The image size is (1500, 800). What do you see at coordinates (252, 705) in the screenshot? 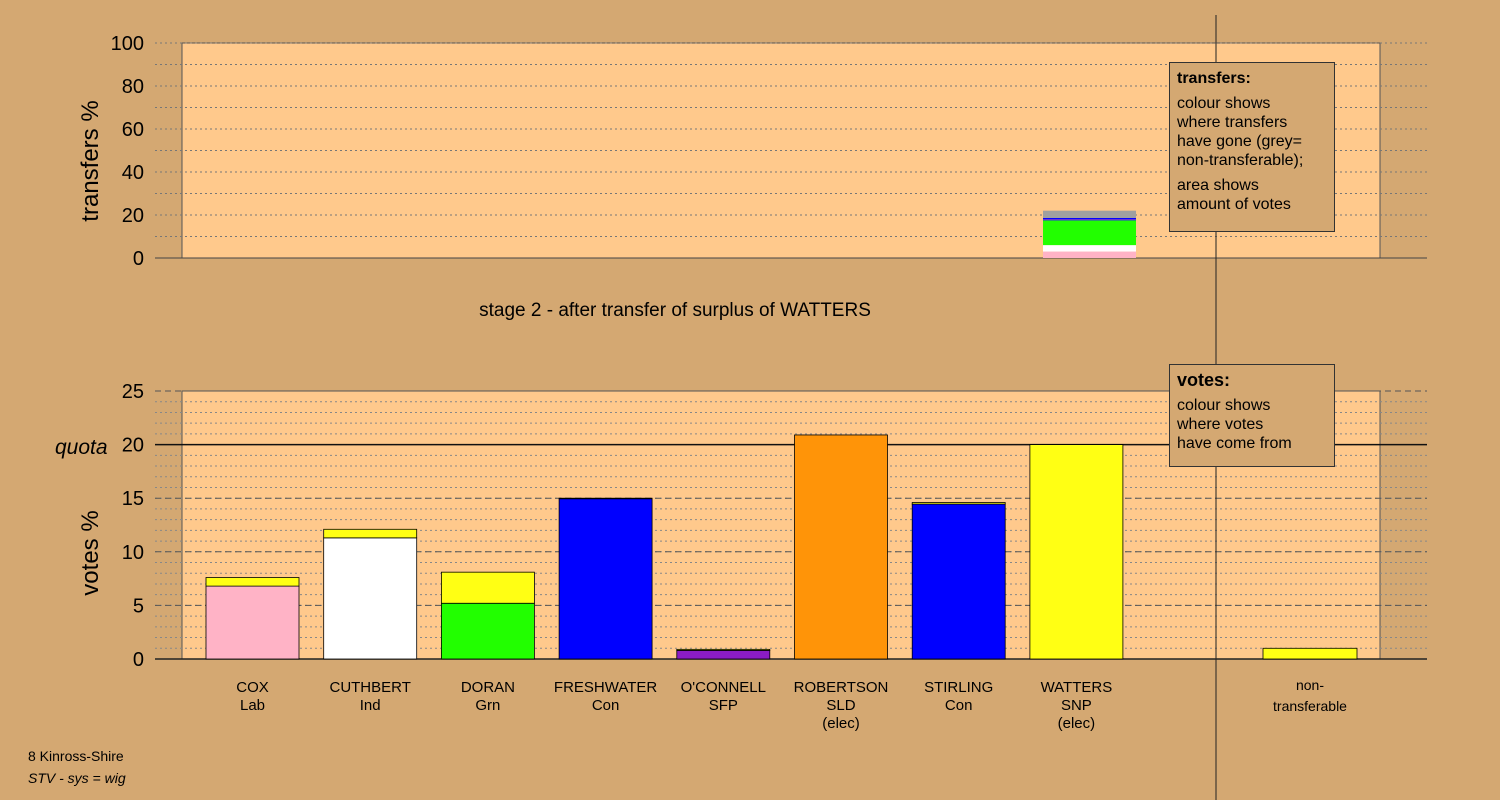
I see `candidate-party: Lab` at bounding box center [252, 705].